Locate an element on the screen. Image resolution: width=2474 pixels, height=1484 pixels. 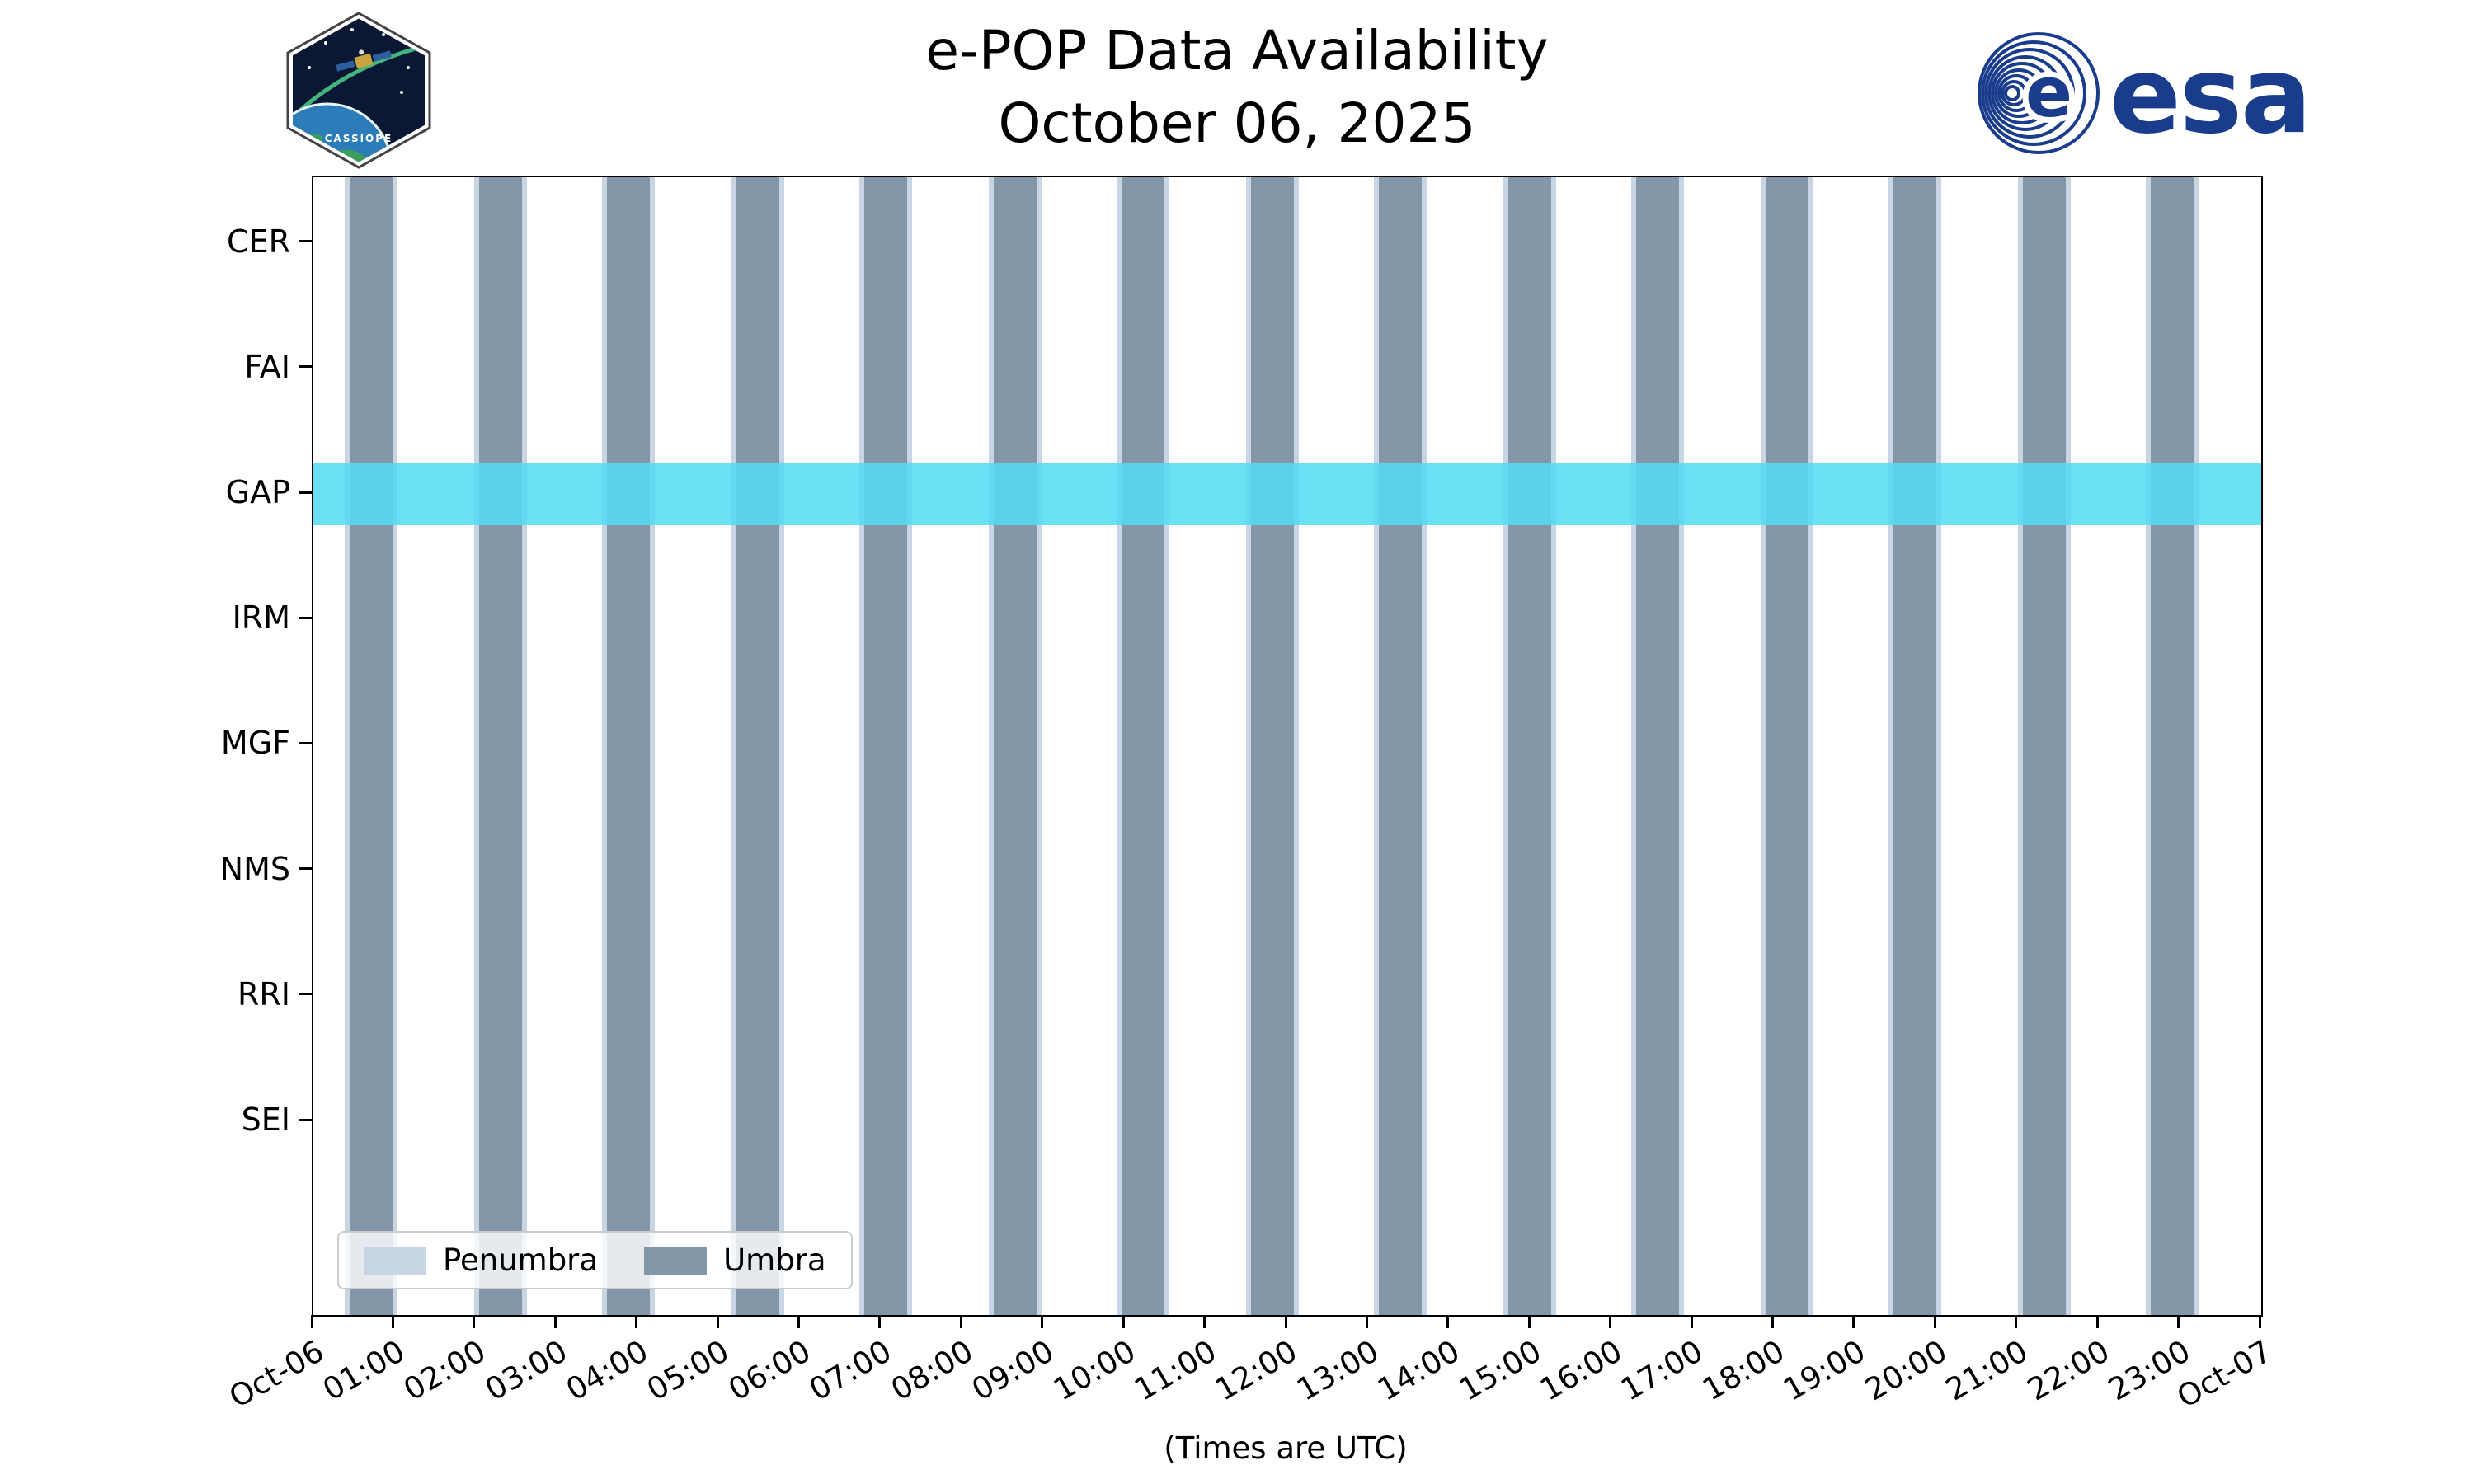
x-tick-label: 13:00 is located at coordinates (1338, 1370).